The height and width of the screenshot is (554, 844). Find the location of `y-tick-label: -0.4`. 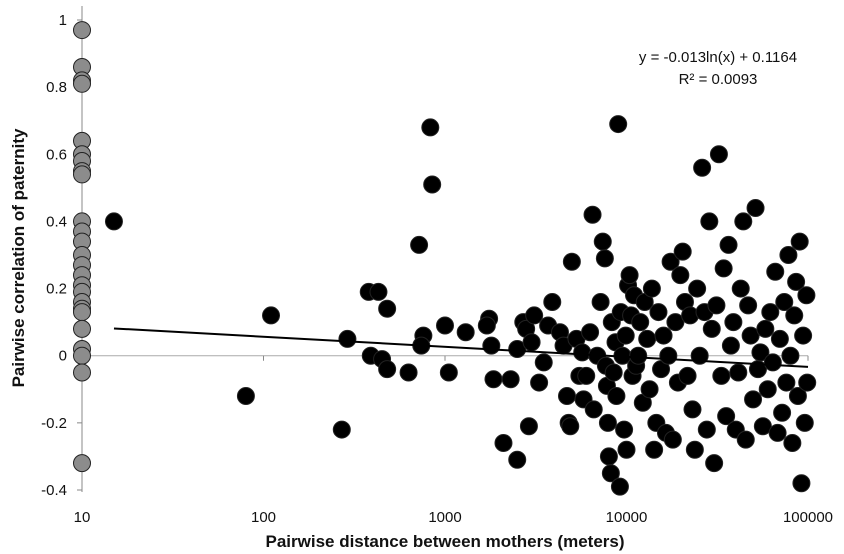

y-tick-label: -0.4 is located at coordinates (54, 490).